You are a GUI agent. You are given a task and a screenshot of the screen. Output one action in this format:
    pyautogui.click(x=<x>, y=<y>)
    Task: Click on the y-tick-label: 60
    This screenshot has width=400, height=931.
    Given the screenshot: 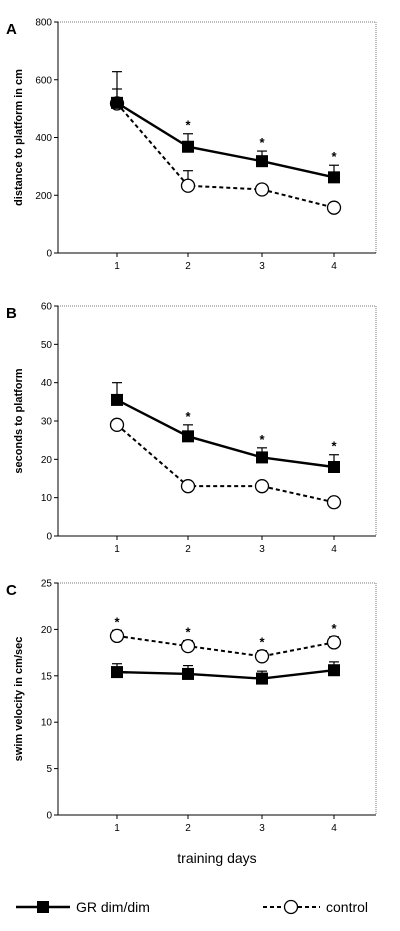 What is the action you would take?
    pyautogui.click(x=47, y=307)
    